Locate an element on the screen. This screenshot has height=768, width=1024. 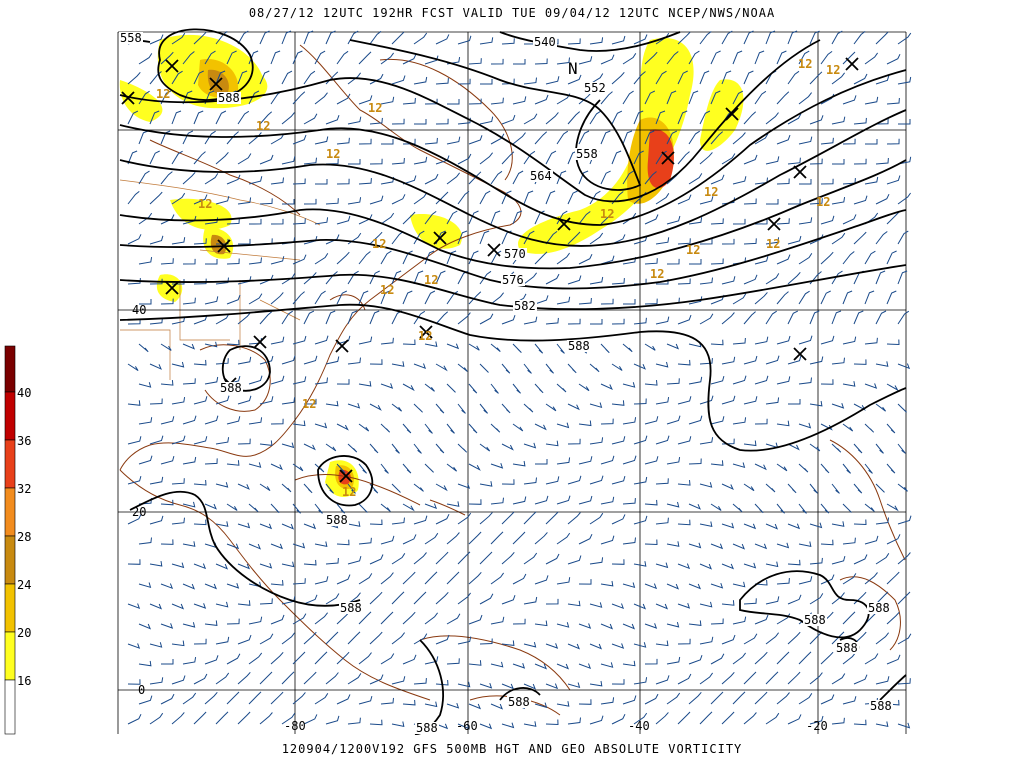
lon-label-60: -60 is located at coordinates (467, 726).